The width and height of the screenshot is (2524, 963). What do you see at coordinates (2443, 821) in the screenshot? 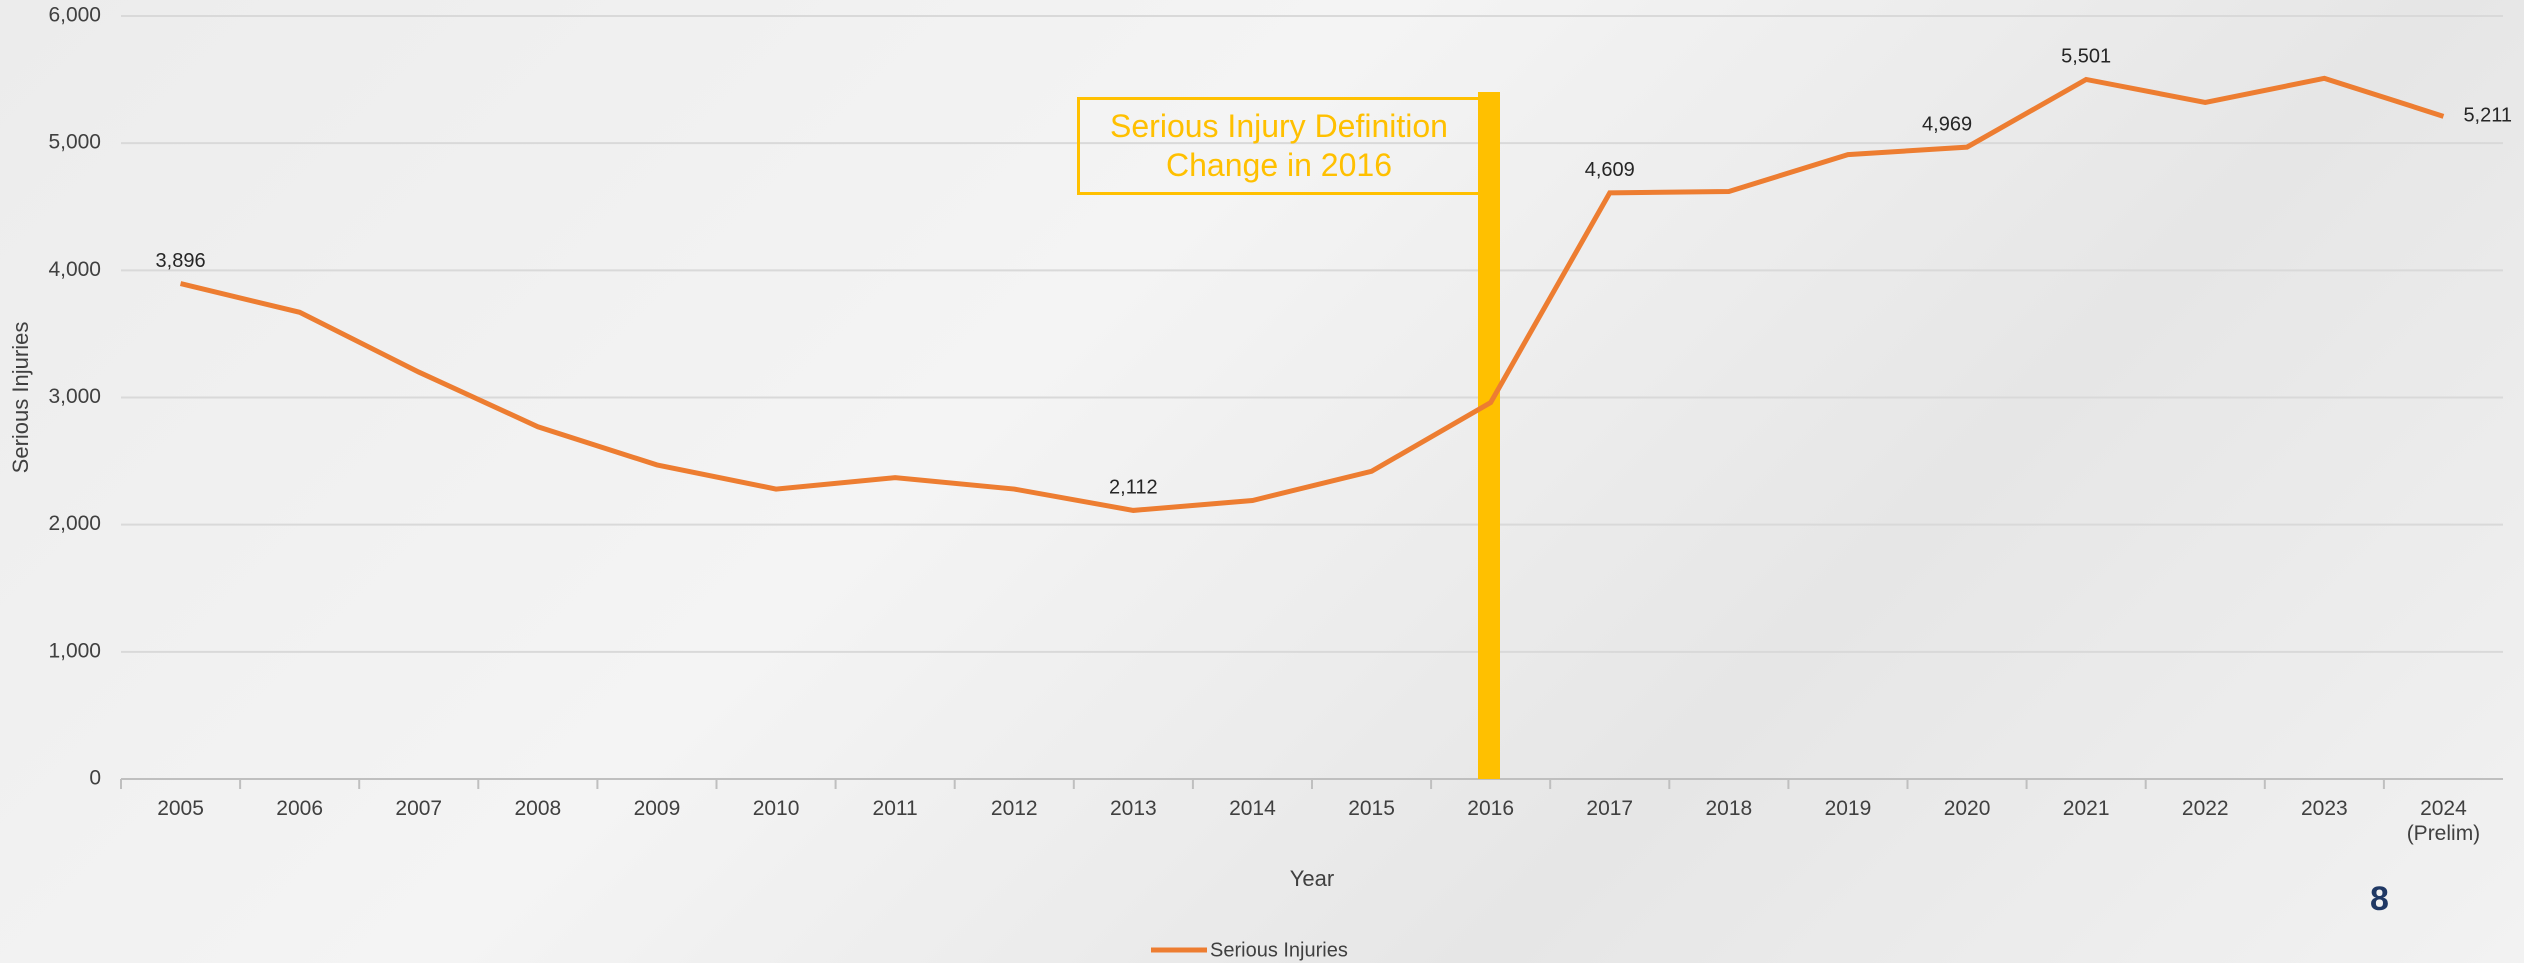
I see `x-tick-label: 2024 (Prelim)` at bounding box center [2443, 821].